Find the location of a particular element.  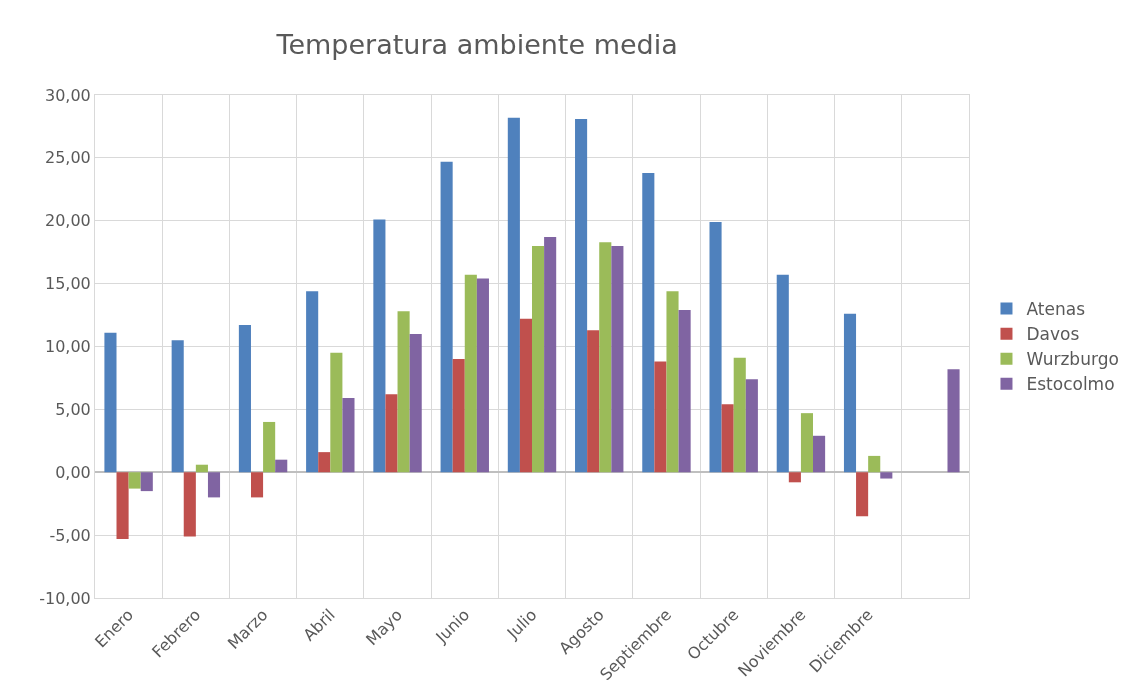

y-tick-label: 10,00 is located at coordinates (67, 347).